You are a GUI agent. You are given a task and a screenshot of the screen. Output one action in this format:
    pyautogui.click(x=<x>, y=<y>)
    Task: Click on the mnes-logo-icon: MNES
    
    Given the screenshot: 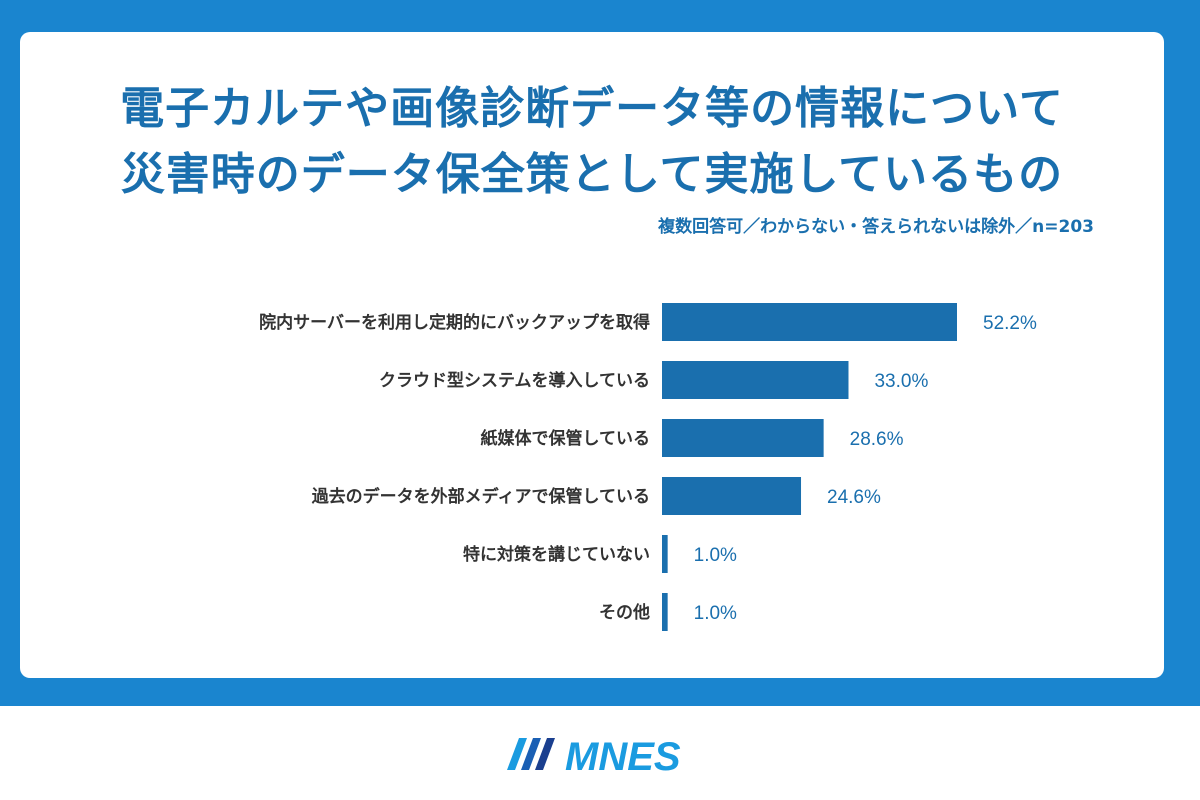 What is the action you would take?
    pyautogui.click(x=594, y=755)
    